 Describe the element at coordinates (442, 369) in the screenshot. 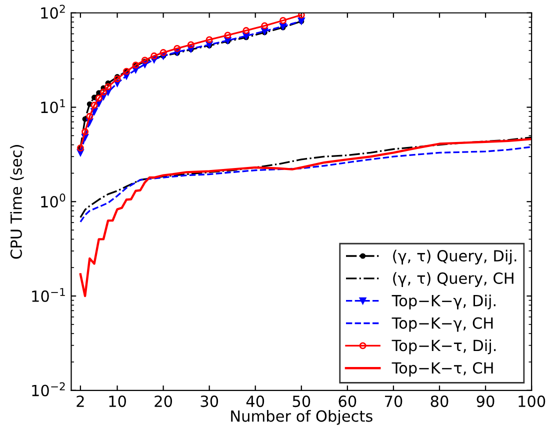

I see `legend-label: Top−K−τ, CH` at that location.